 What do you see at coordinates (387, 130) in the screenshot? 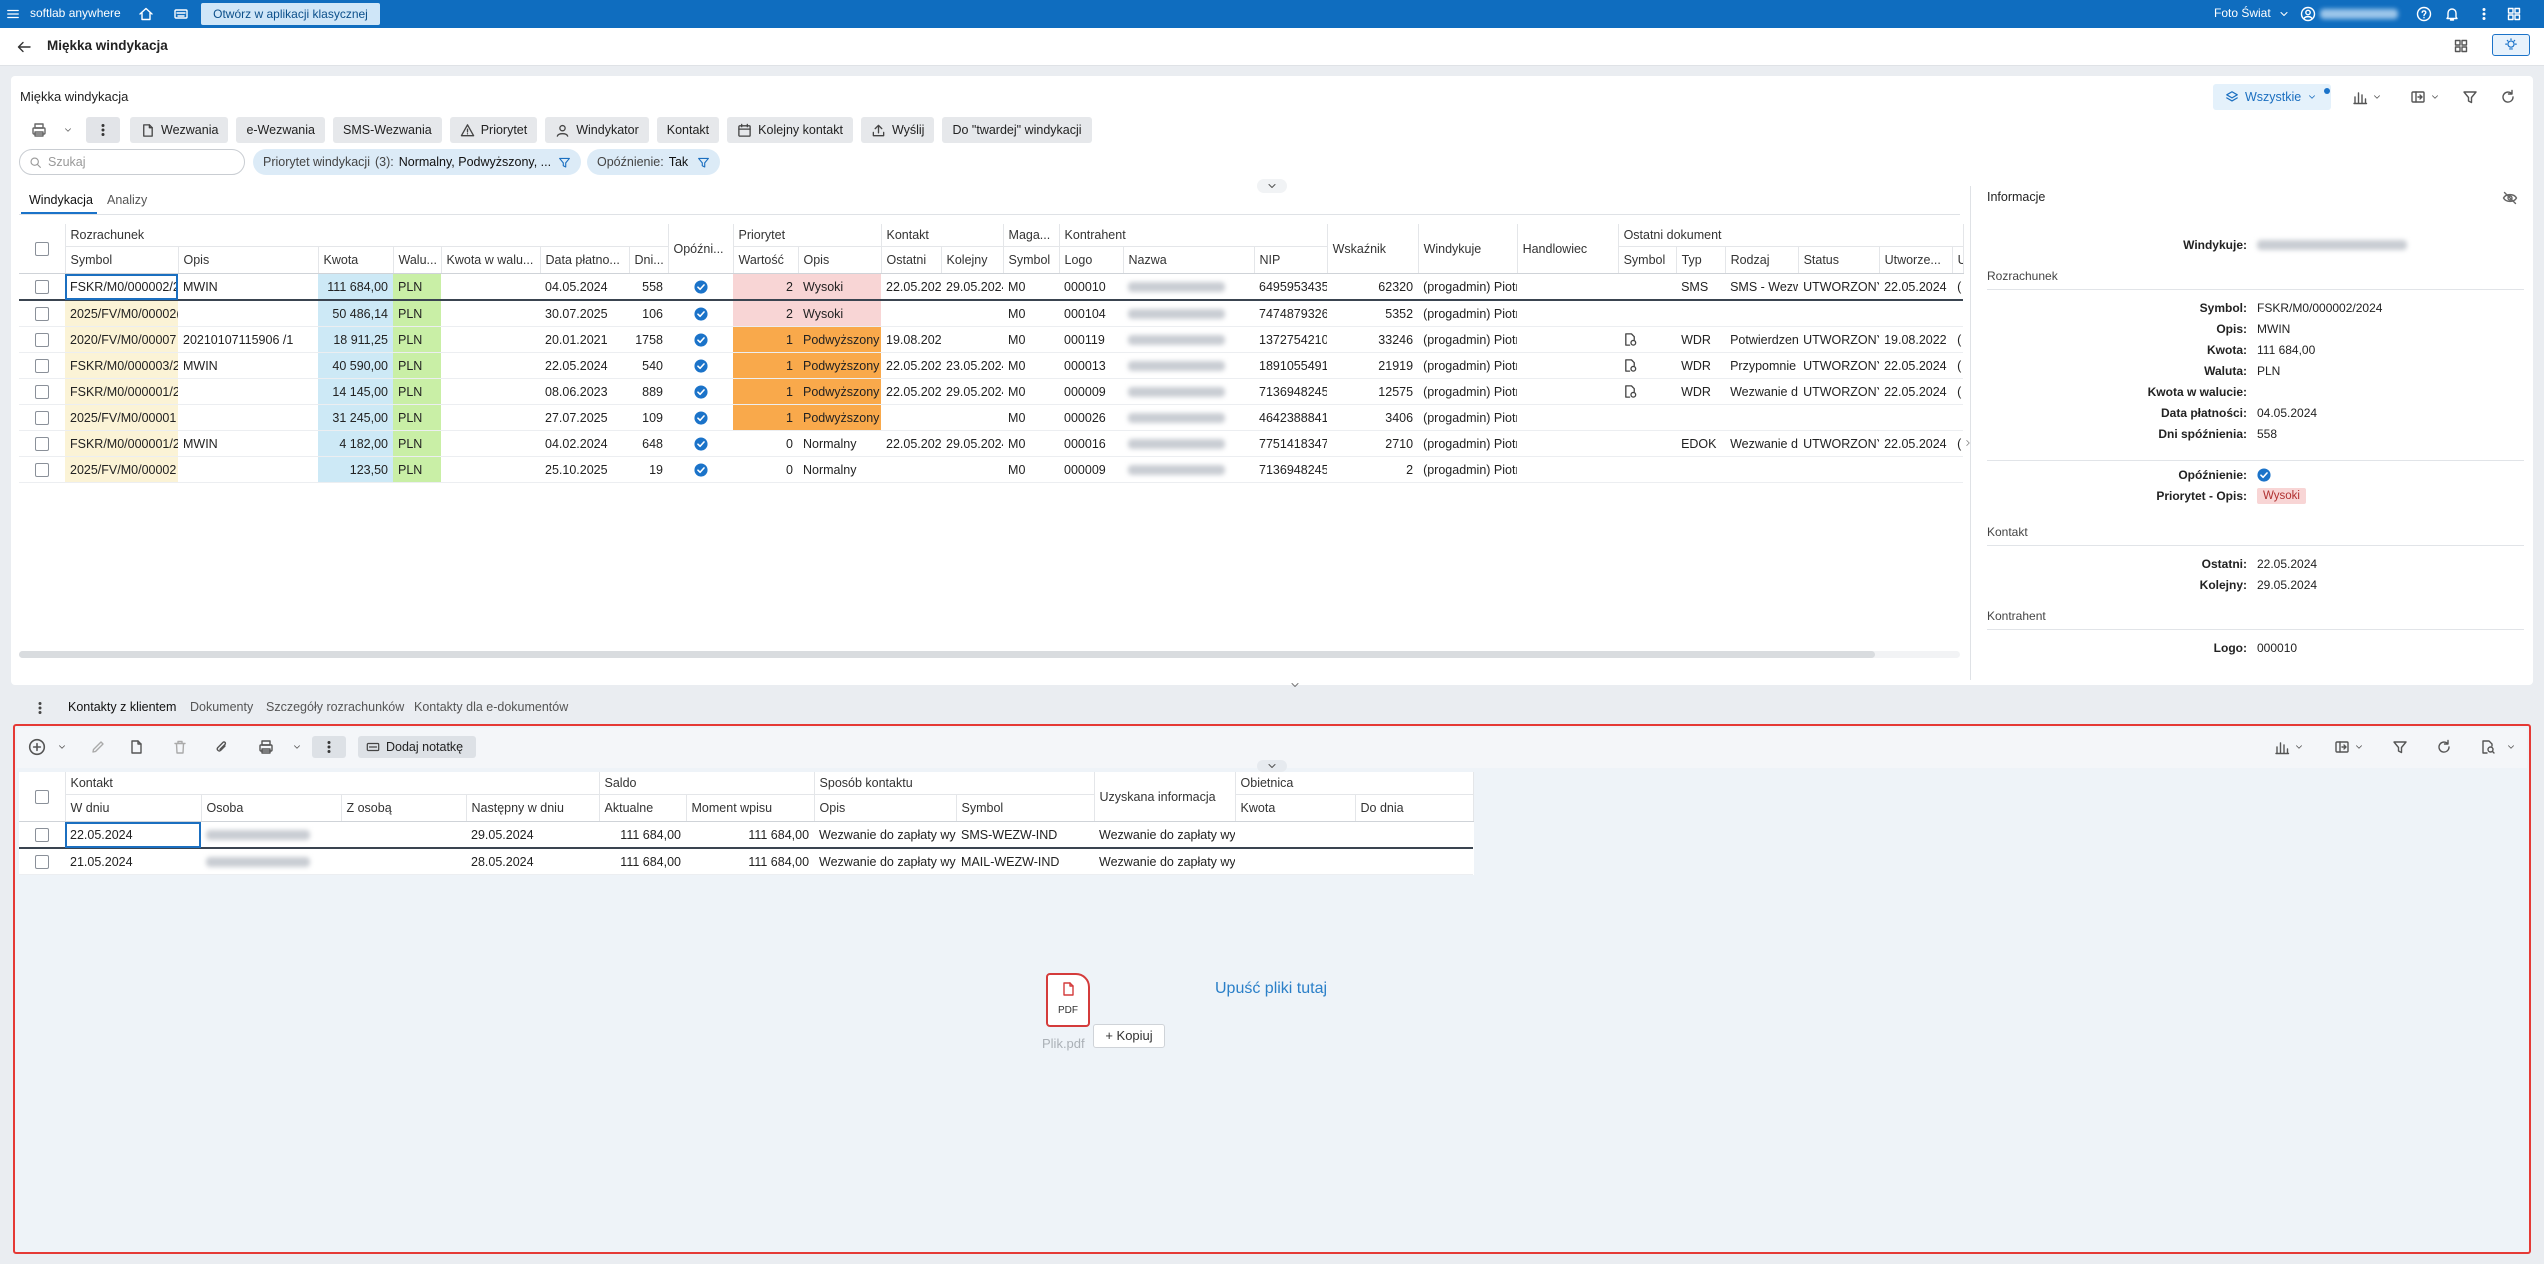
I see `toolbar-button: SMS-Wezwania` at bounding box center [387, 130].